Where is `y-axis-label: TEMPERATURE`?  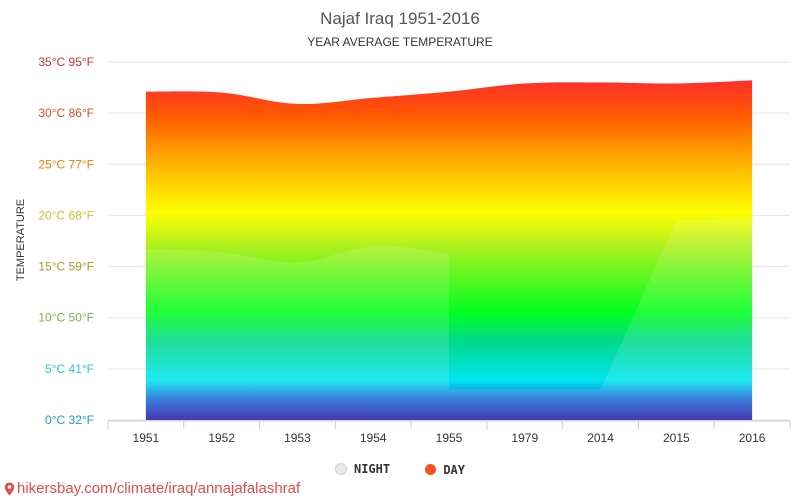
y-axis-label: TEMPERATURE is located at coordinates (21, 240).